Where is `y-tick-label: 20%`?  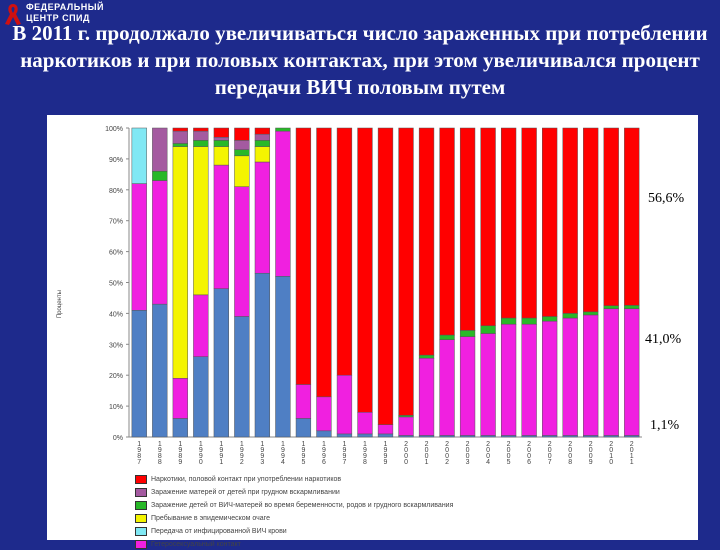
y-tick-label: 20% is located at coordinates (116, 376).